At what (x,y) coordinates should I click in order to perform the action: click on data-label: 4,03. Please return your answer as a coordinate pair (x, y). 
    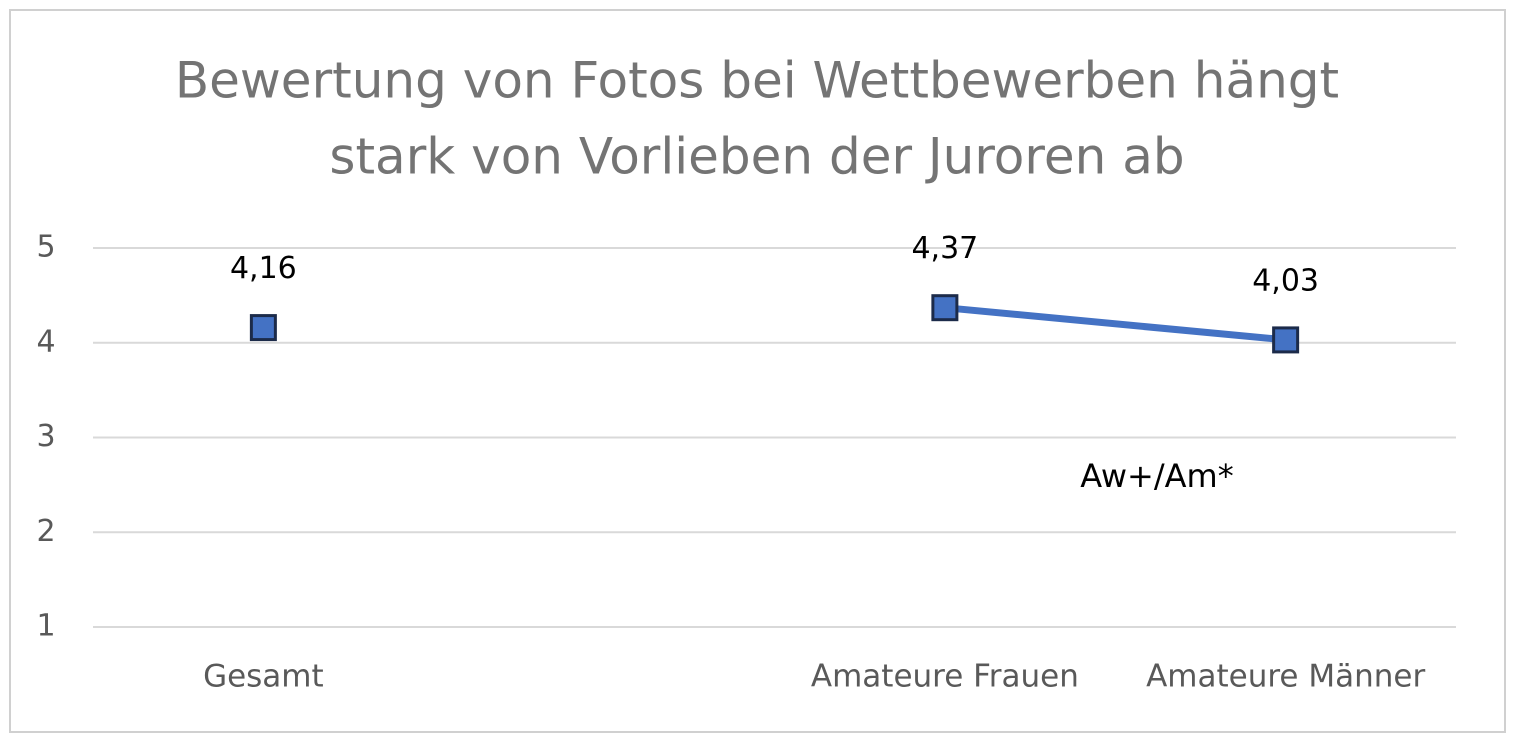
    Looking at the image, I should click on (1285, 280).